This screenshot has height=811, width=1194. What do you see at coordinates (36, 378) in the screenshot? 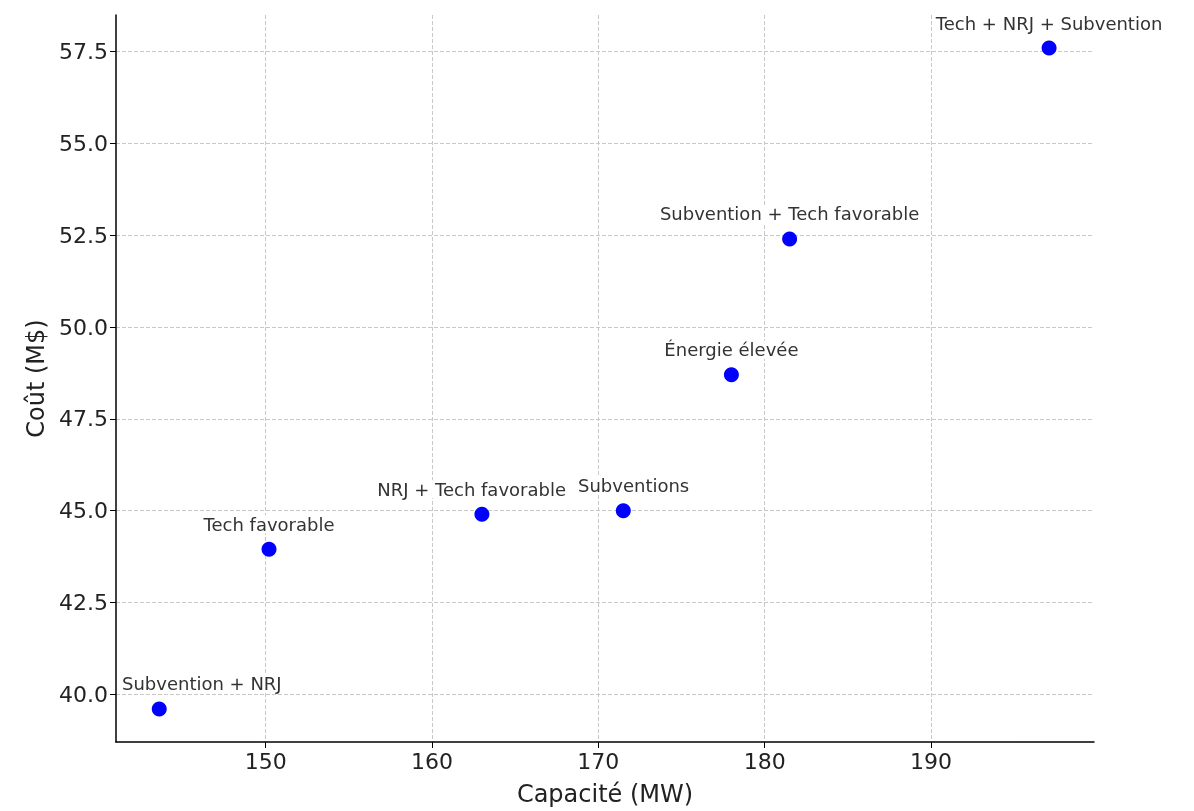
I see `y-axis-title: Coût (M$)` at bounding box center [36, 378].